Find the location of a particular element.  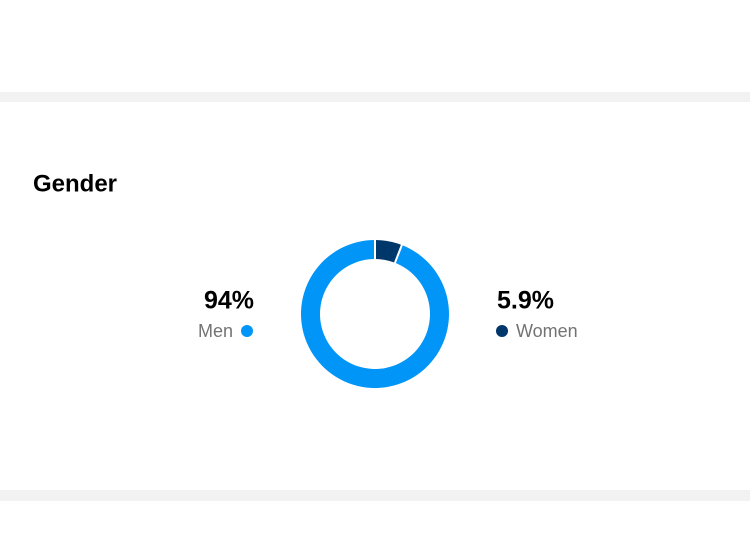

segment-gap is located at coordinates (398, 254).